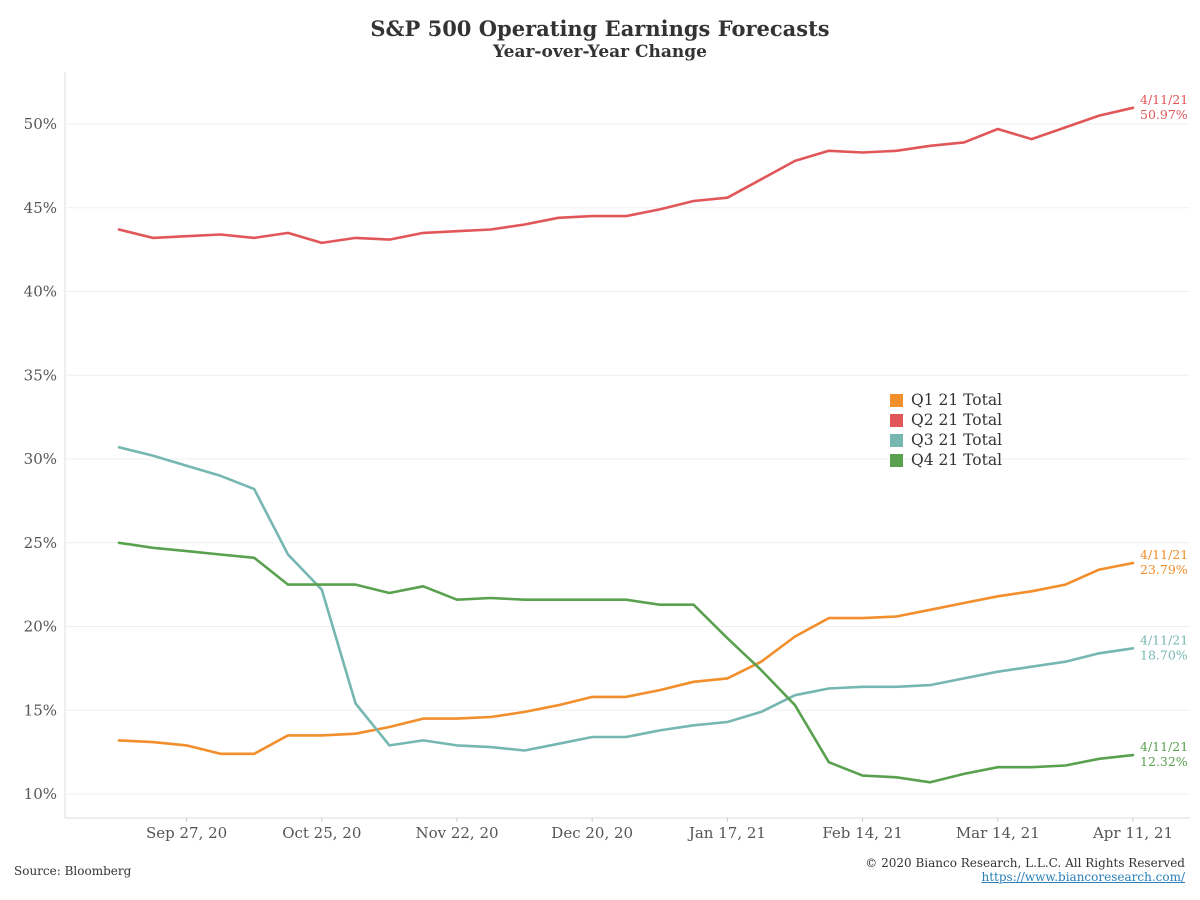 The image size is (1200, 900). I want to click on y-tick-label: 20%, so click(40, 627).